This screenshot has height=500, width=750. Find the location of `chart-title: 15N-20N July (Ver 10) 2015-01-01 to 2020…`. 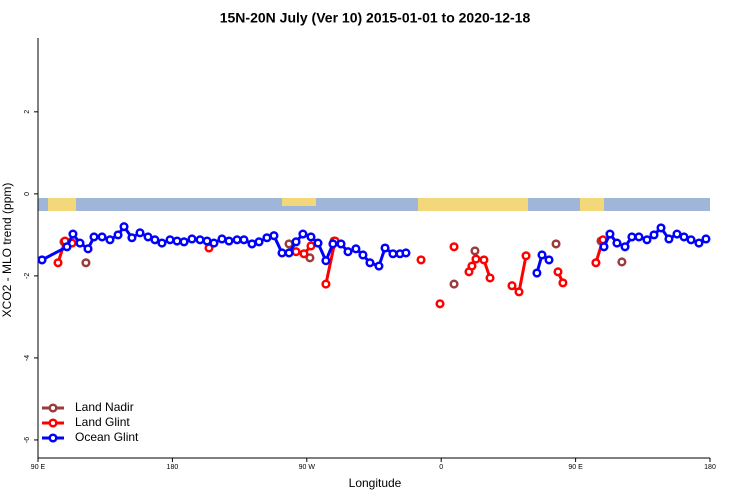

chart-title: 15N-20N July (Ver 10) 2015-01-01 to 2020… is located at coordinates (375, 18).